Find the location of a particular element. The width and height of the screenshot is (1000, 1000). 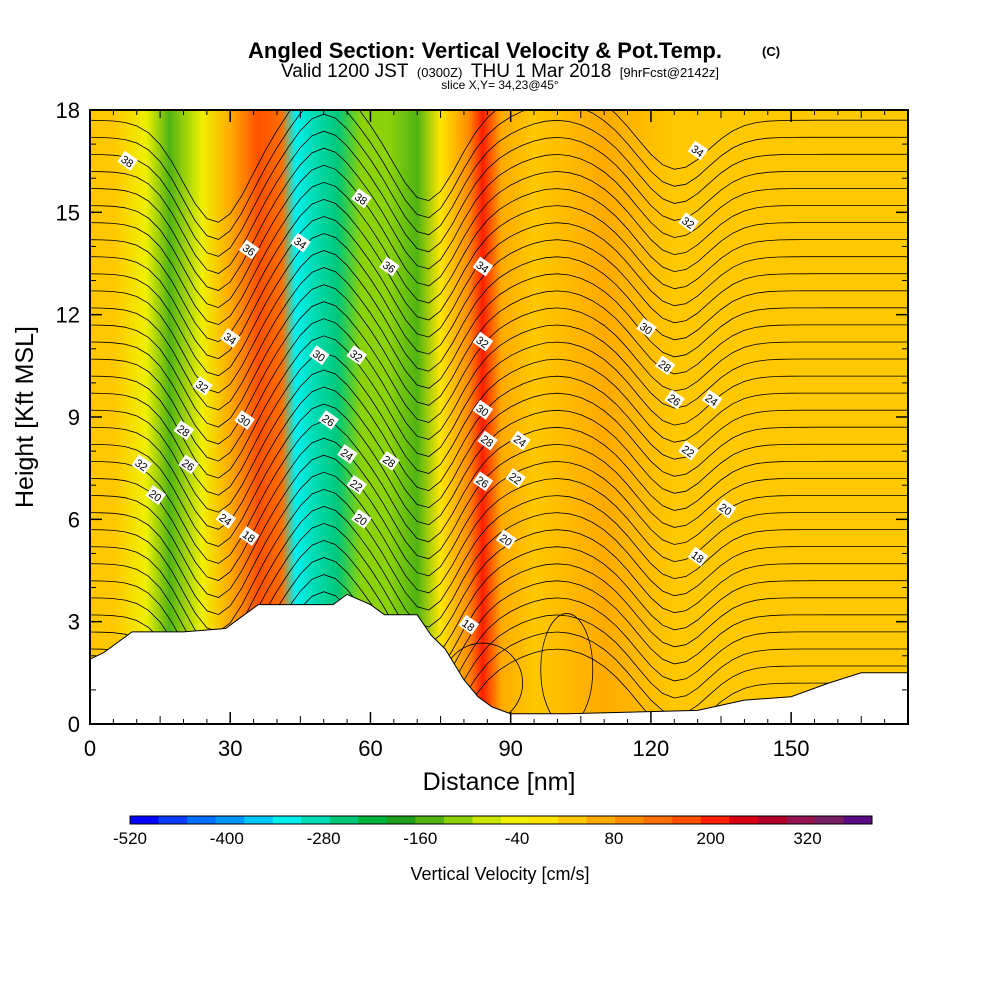

contour-label: 24 is located at coordinates (226, 518).